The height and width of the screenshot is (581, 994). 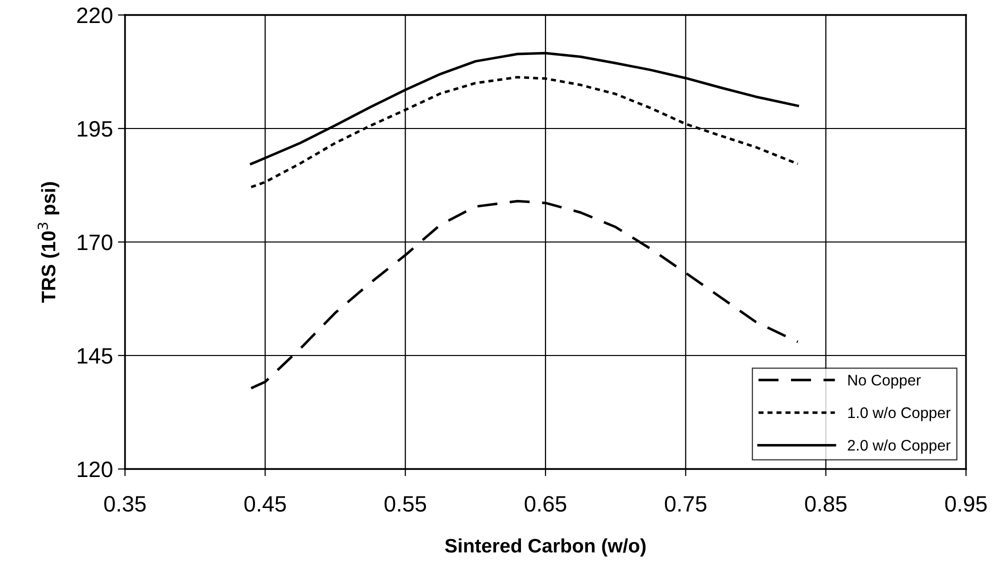 I want to click on x-tick-label: 0.55, so click(x=405, y=504).